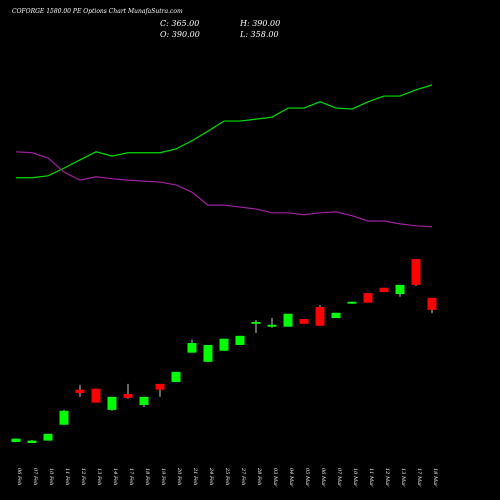 This screenshot has height=500, width=500. What do you see at coordinates (179, 23) in the screenshot?
I see `close-label: C: 365.00` at bounding box center [179, 23].